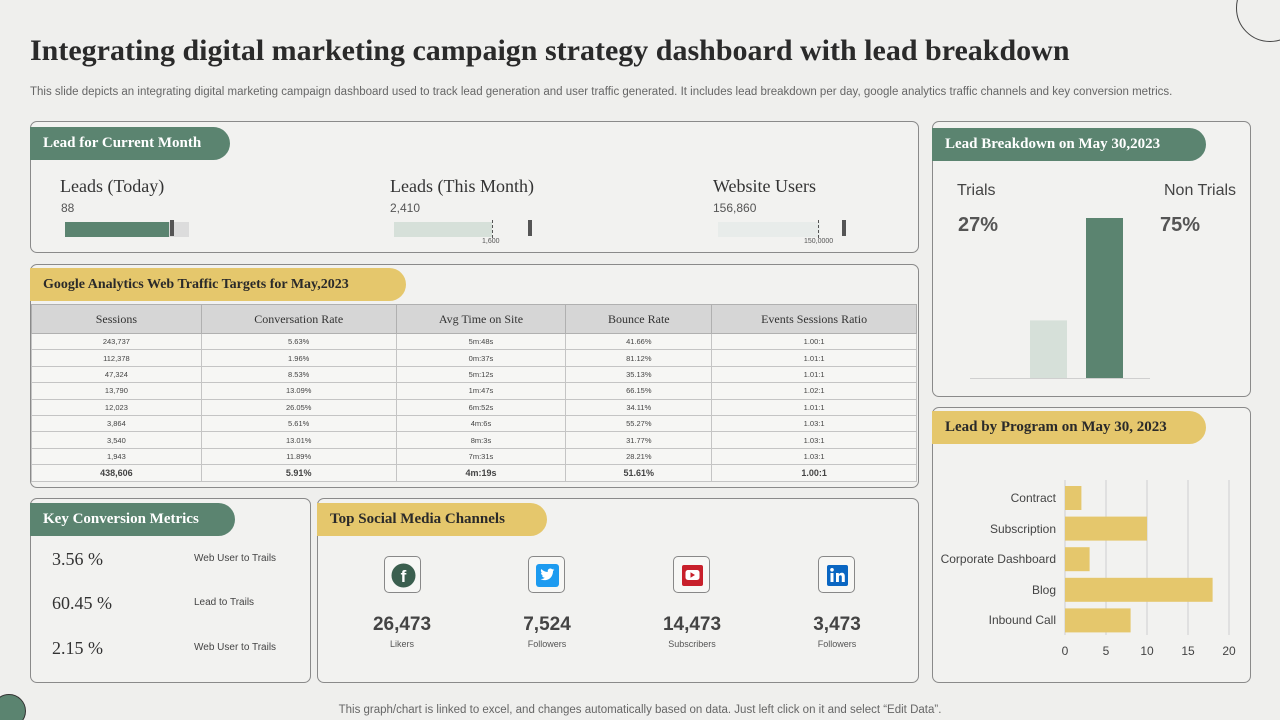  I want to click on facebook-icon: f, so click(402, 574).